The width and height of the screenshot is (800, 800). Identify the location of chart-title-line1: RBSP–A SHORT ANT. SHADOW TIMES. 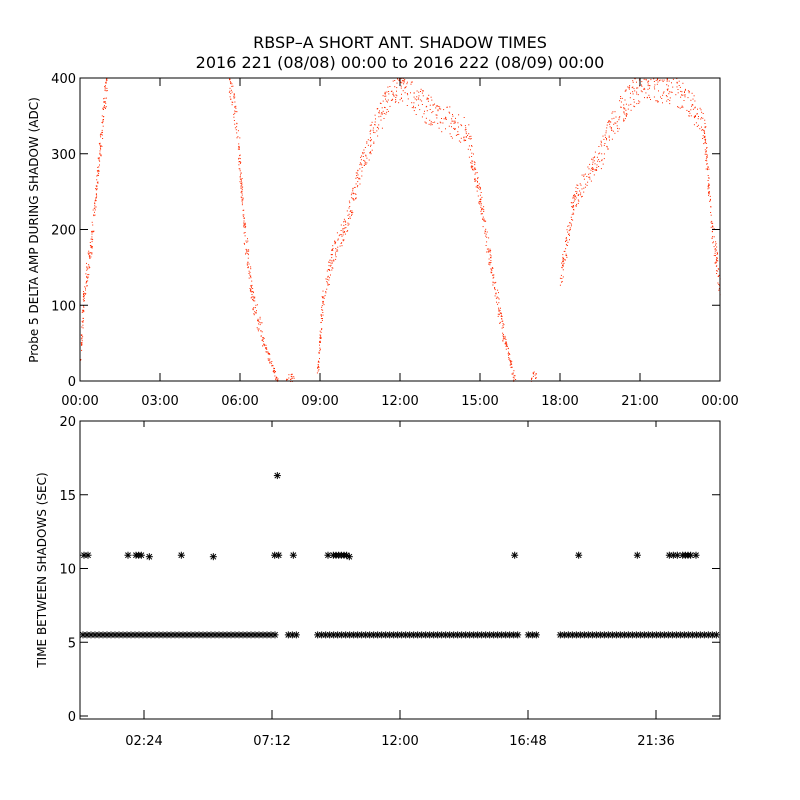
(400, 42).